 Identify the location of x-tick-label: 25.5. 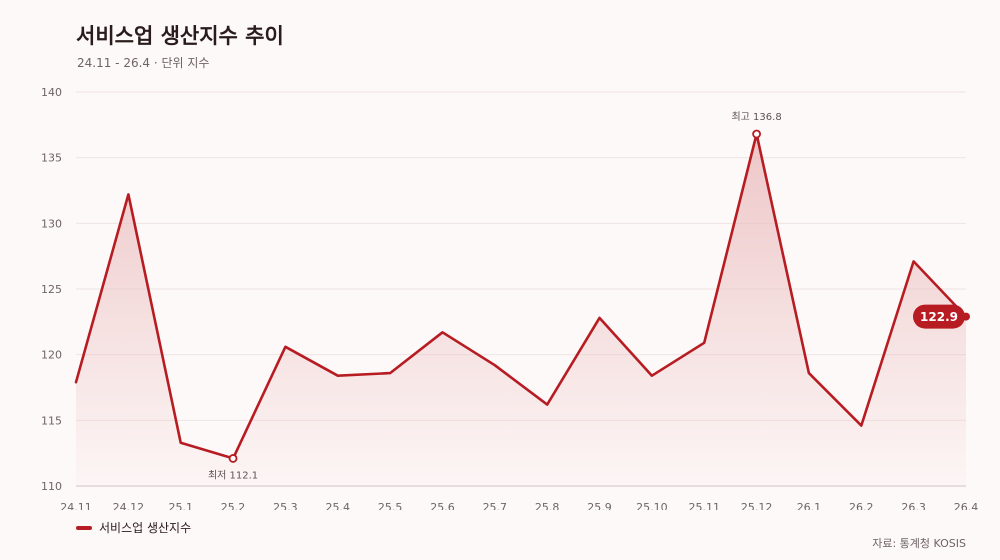
(390, 505).